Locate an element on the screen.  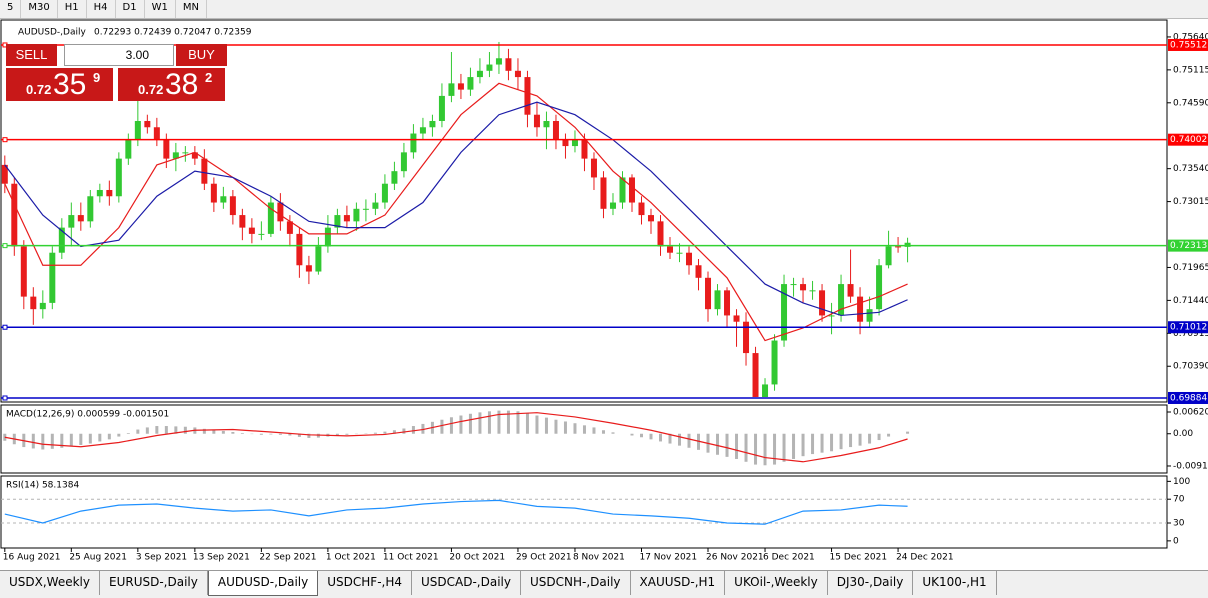
level-label: 0.72313 is located at coordinates (1188, 246).